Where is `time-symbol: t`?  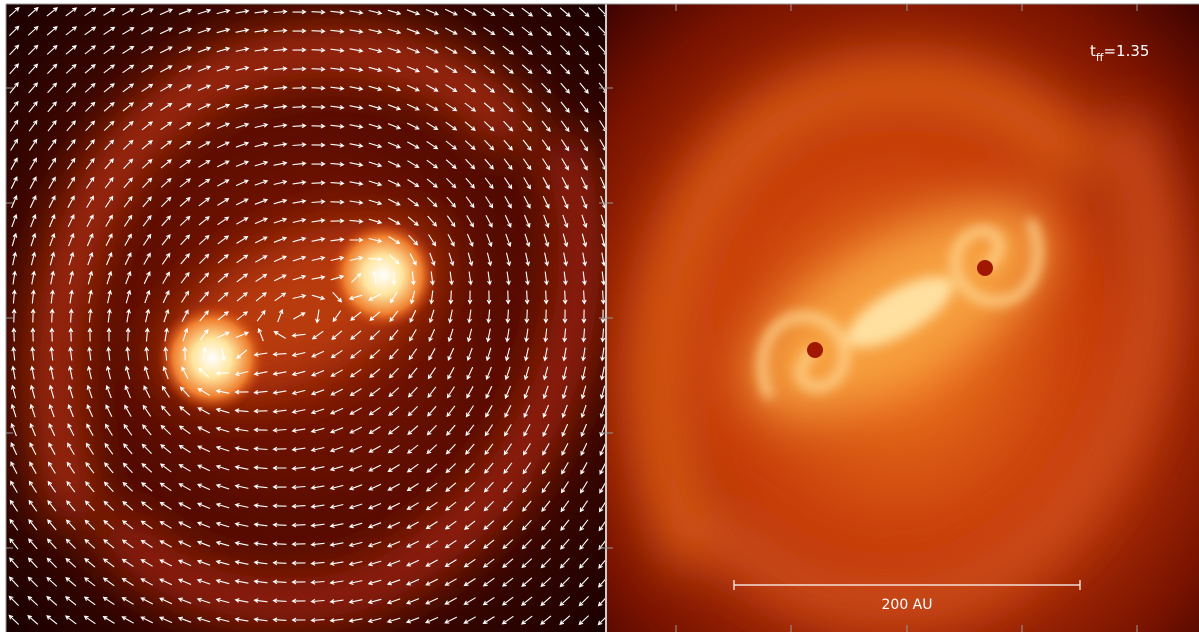 time-symbol: t is located at coordinates (1093, 51).